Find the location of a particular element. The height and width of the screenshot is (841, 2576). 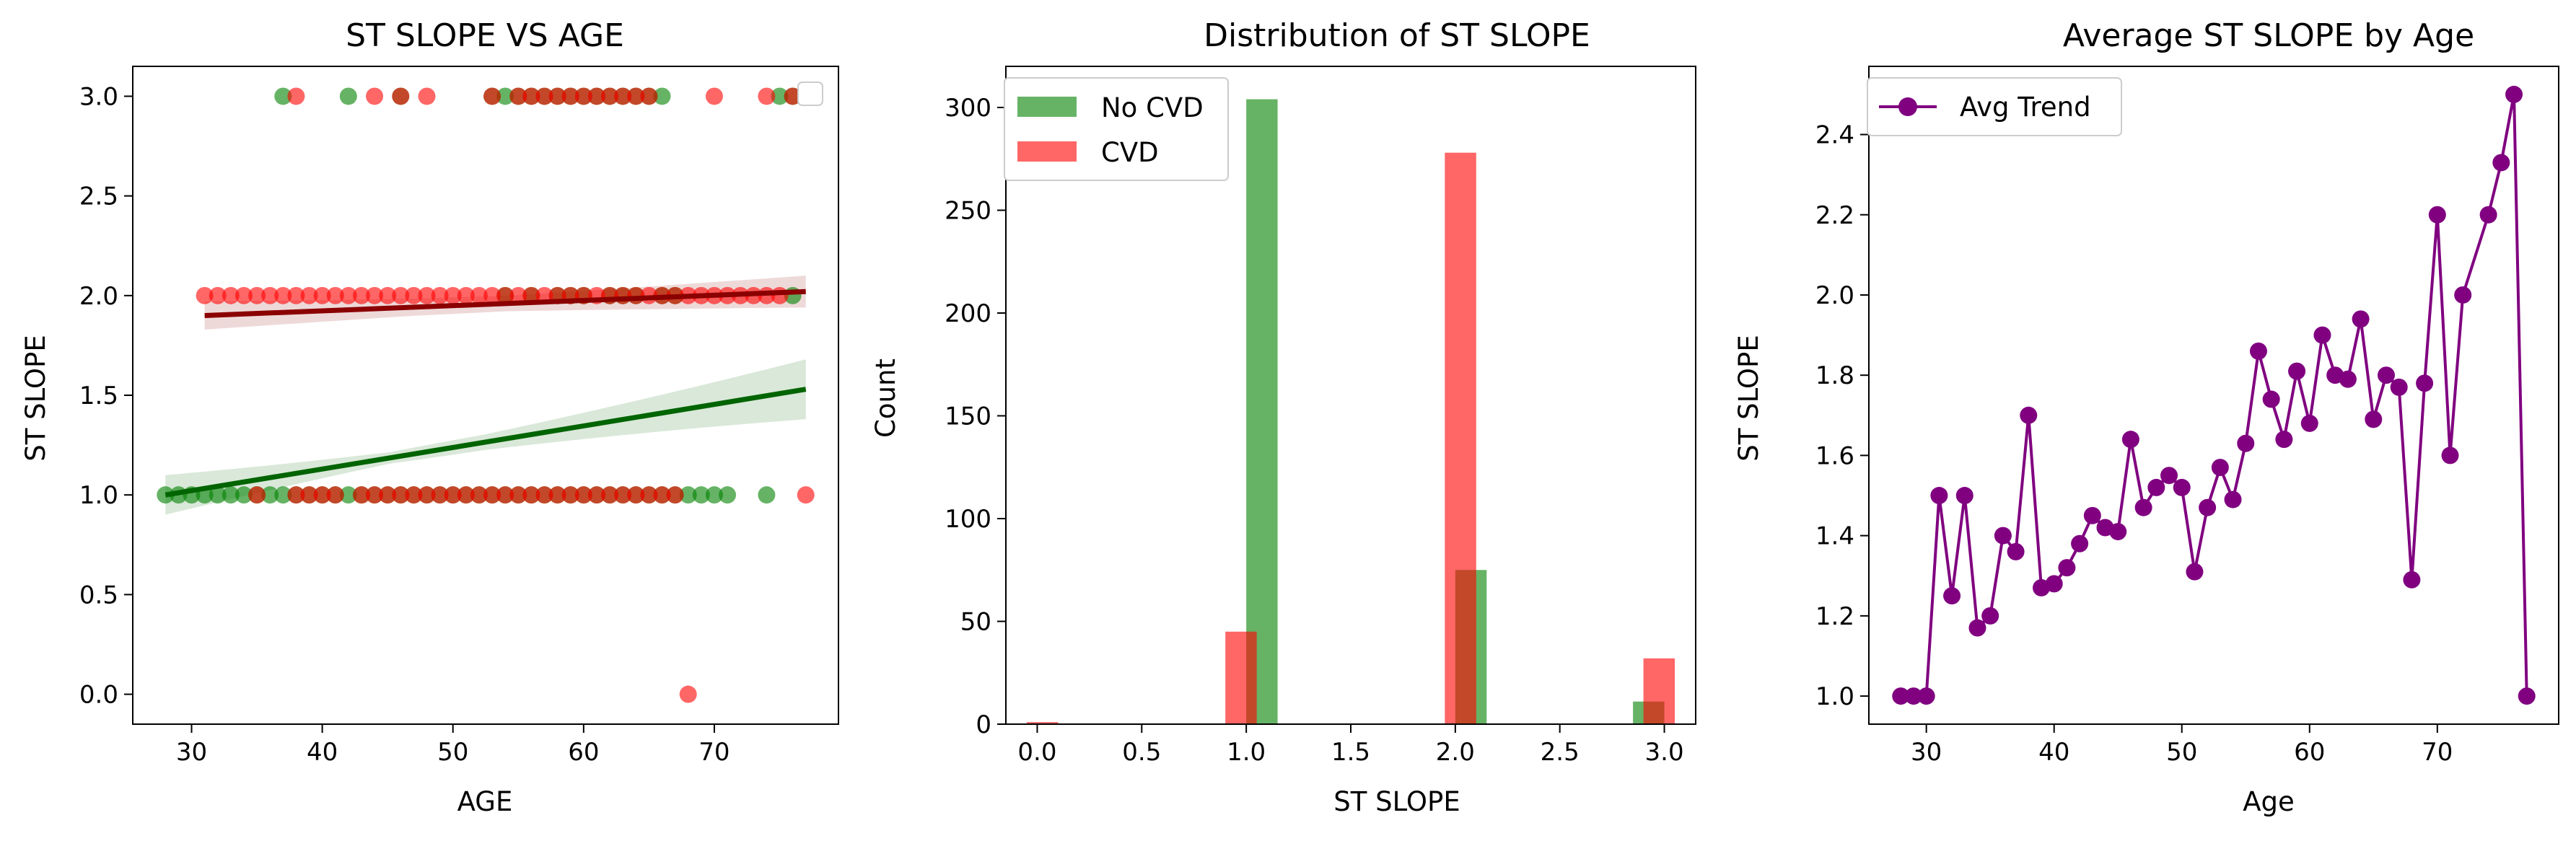

bar-cvd is located at coordinates (1659, 691).